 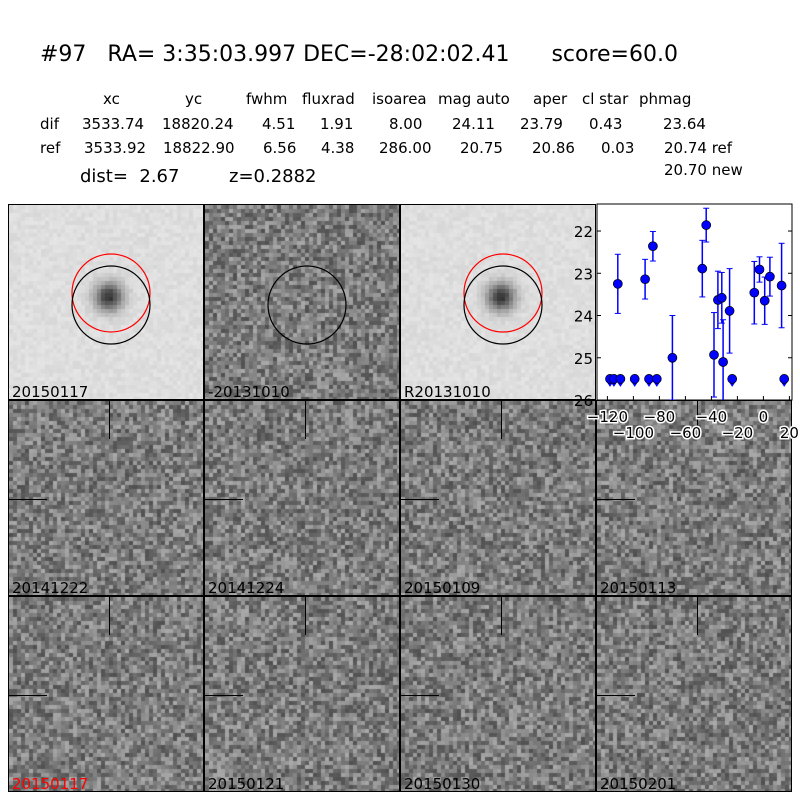 I want to click on dist-value: dist= 2.67, so click(x=130, y=176).